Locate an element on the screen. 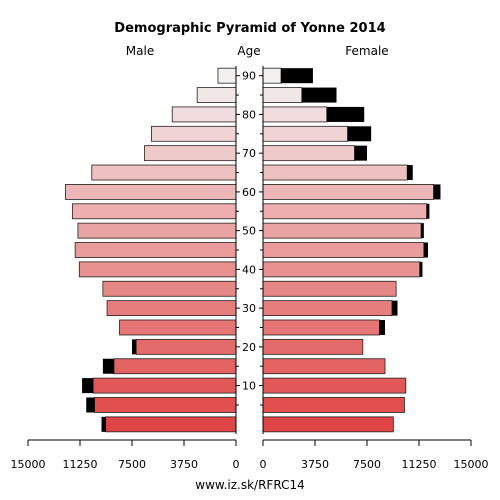 This screenshot has width=500, height=500. x-tick-right-4: 15000 is located at coordinates (471, 464).